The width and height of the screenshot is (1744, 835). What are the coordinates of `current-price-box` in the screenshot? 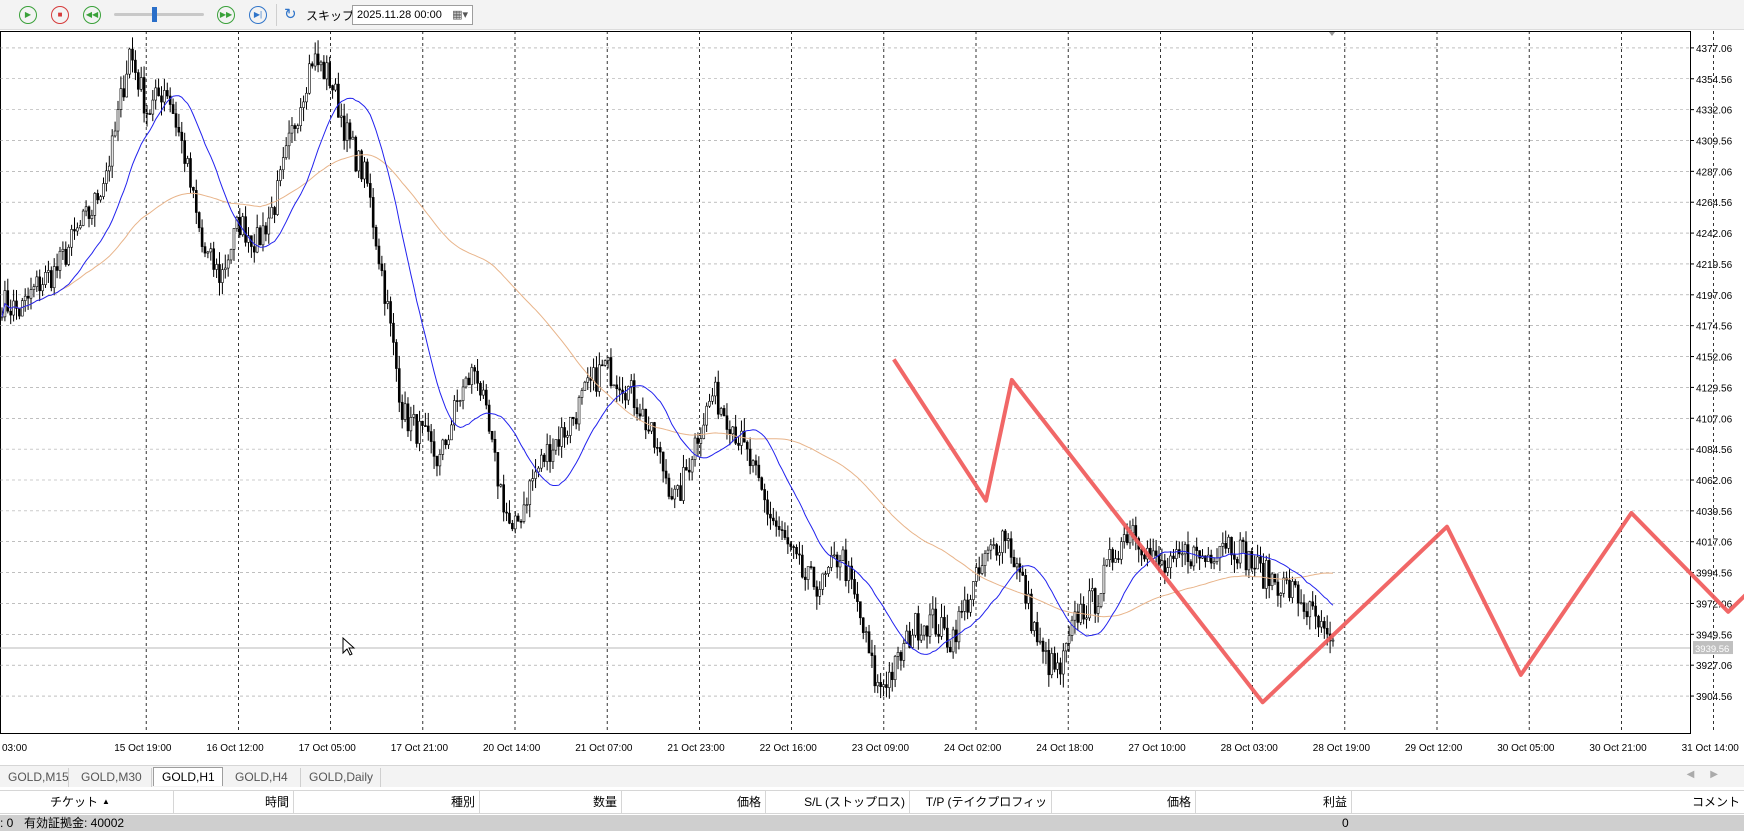 It's located at (1713, 648).